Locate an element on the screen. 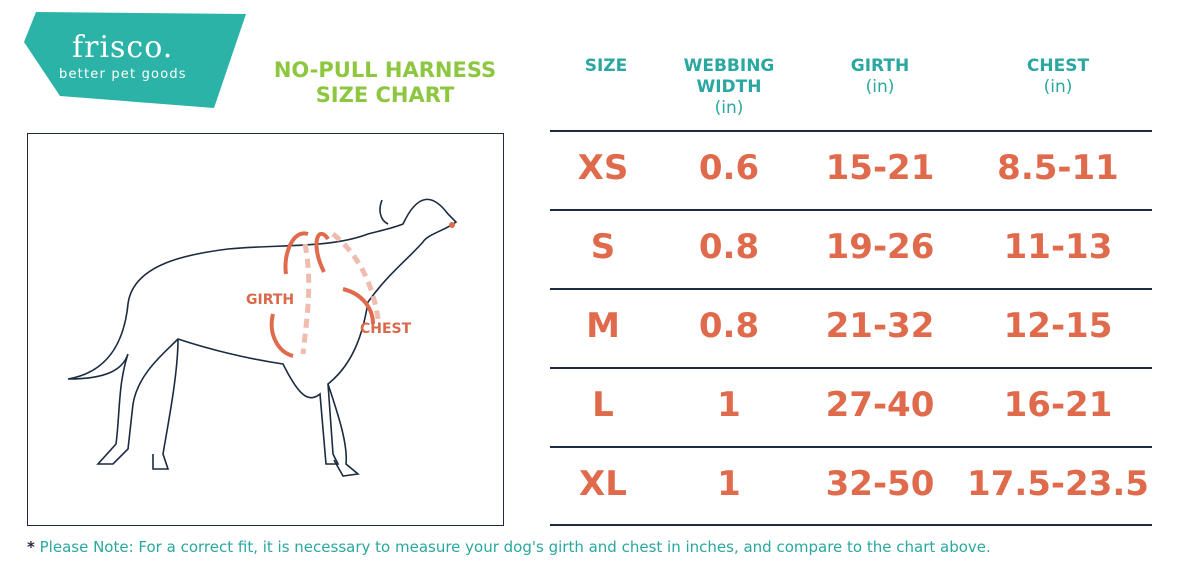  header-webbing-width: WEBBING WIDTH (in) is located at coordinates (729, 87).